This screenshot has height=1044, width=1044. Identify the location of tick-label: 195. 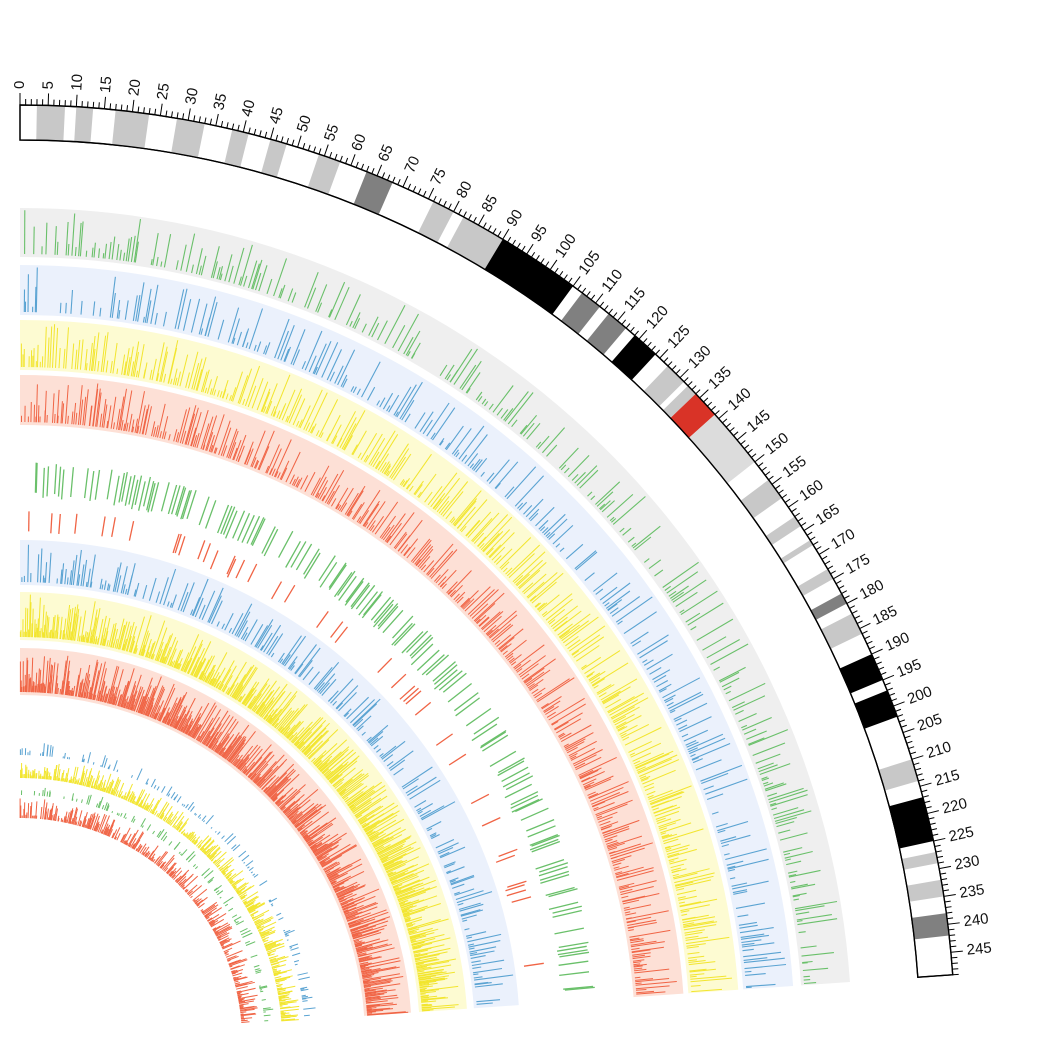
(909, 668).